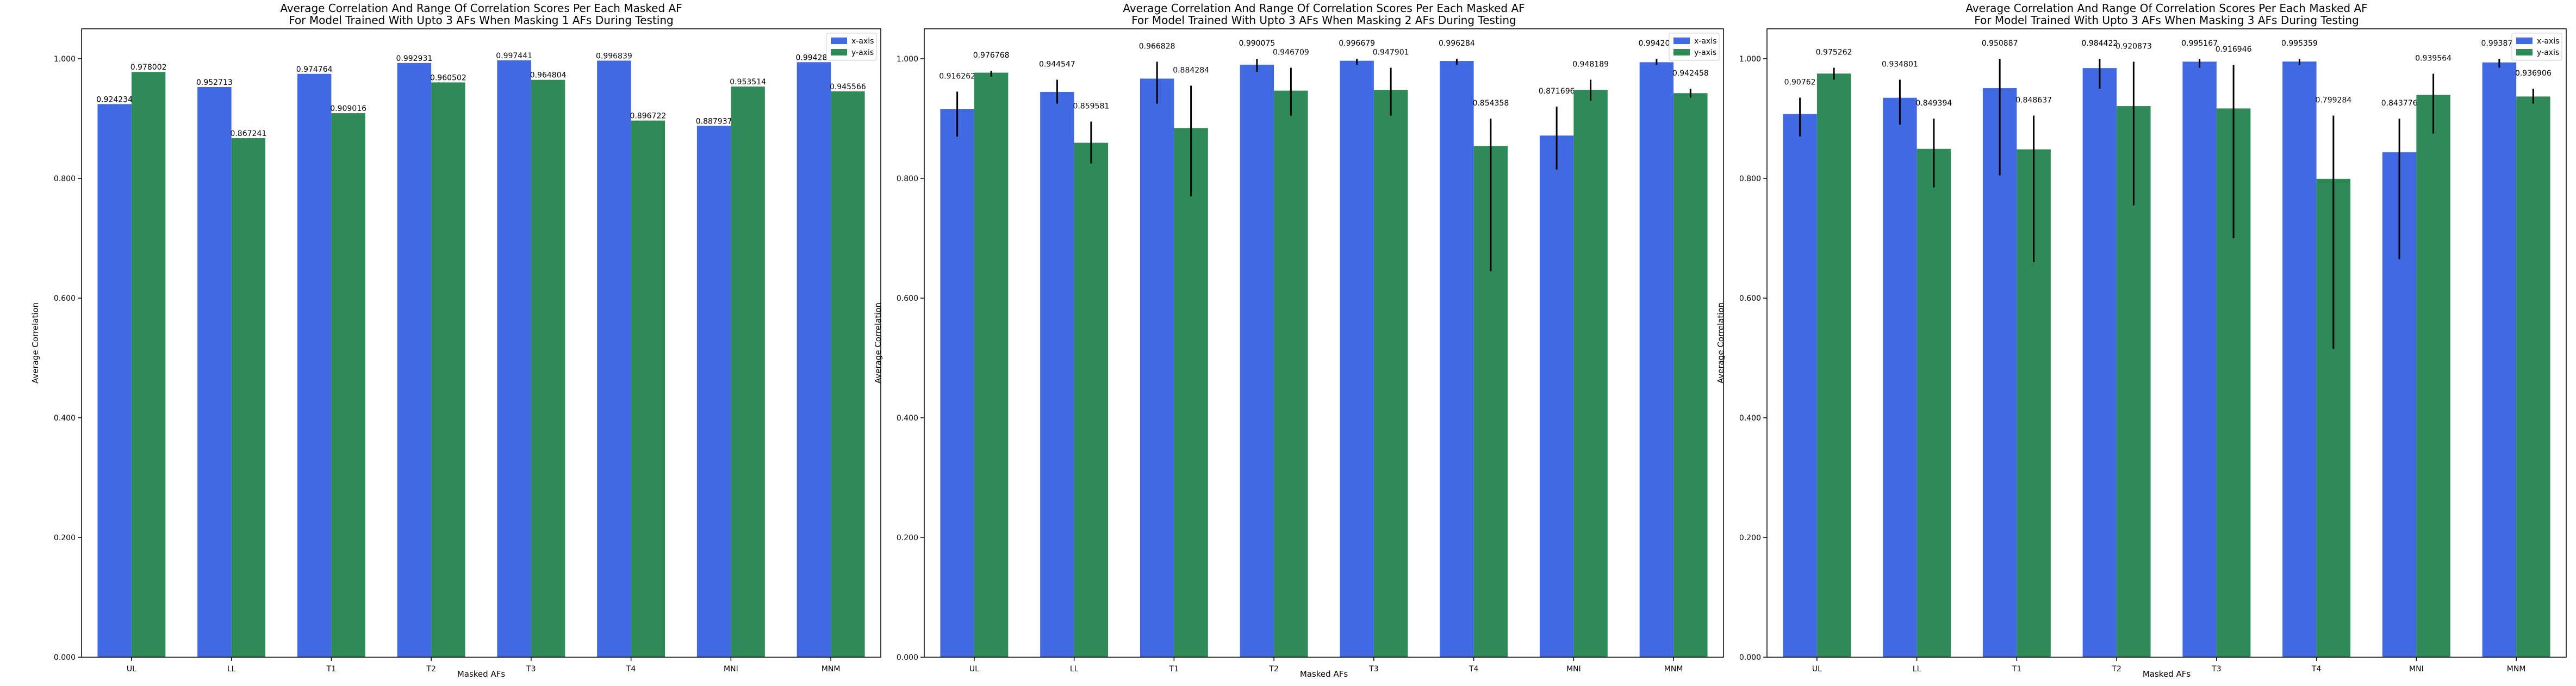 The width and height of the screenshot is (2576, 686). I want to click on data-label-y-axis-t2: 0.946709, so click(1291, 52).